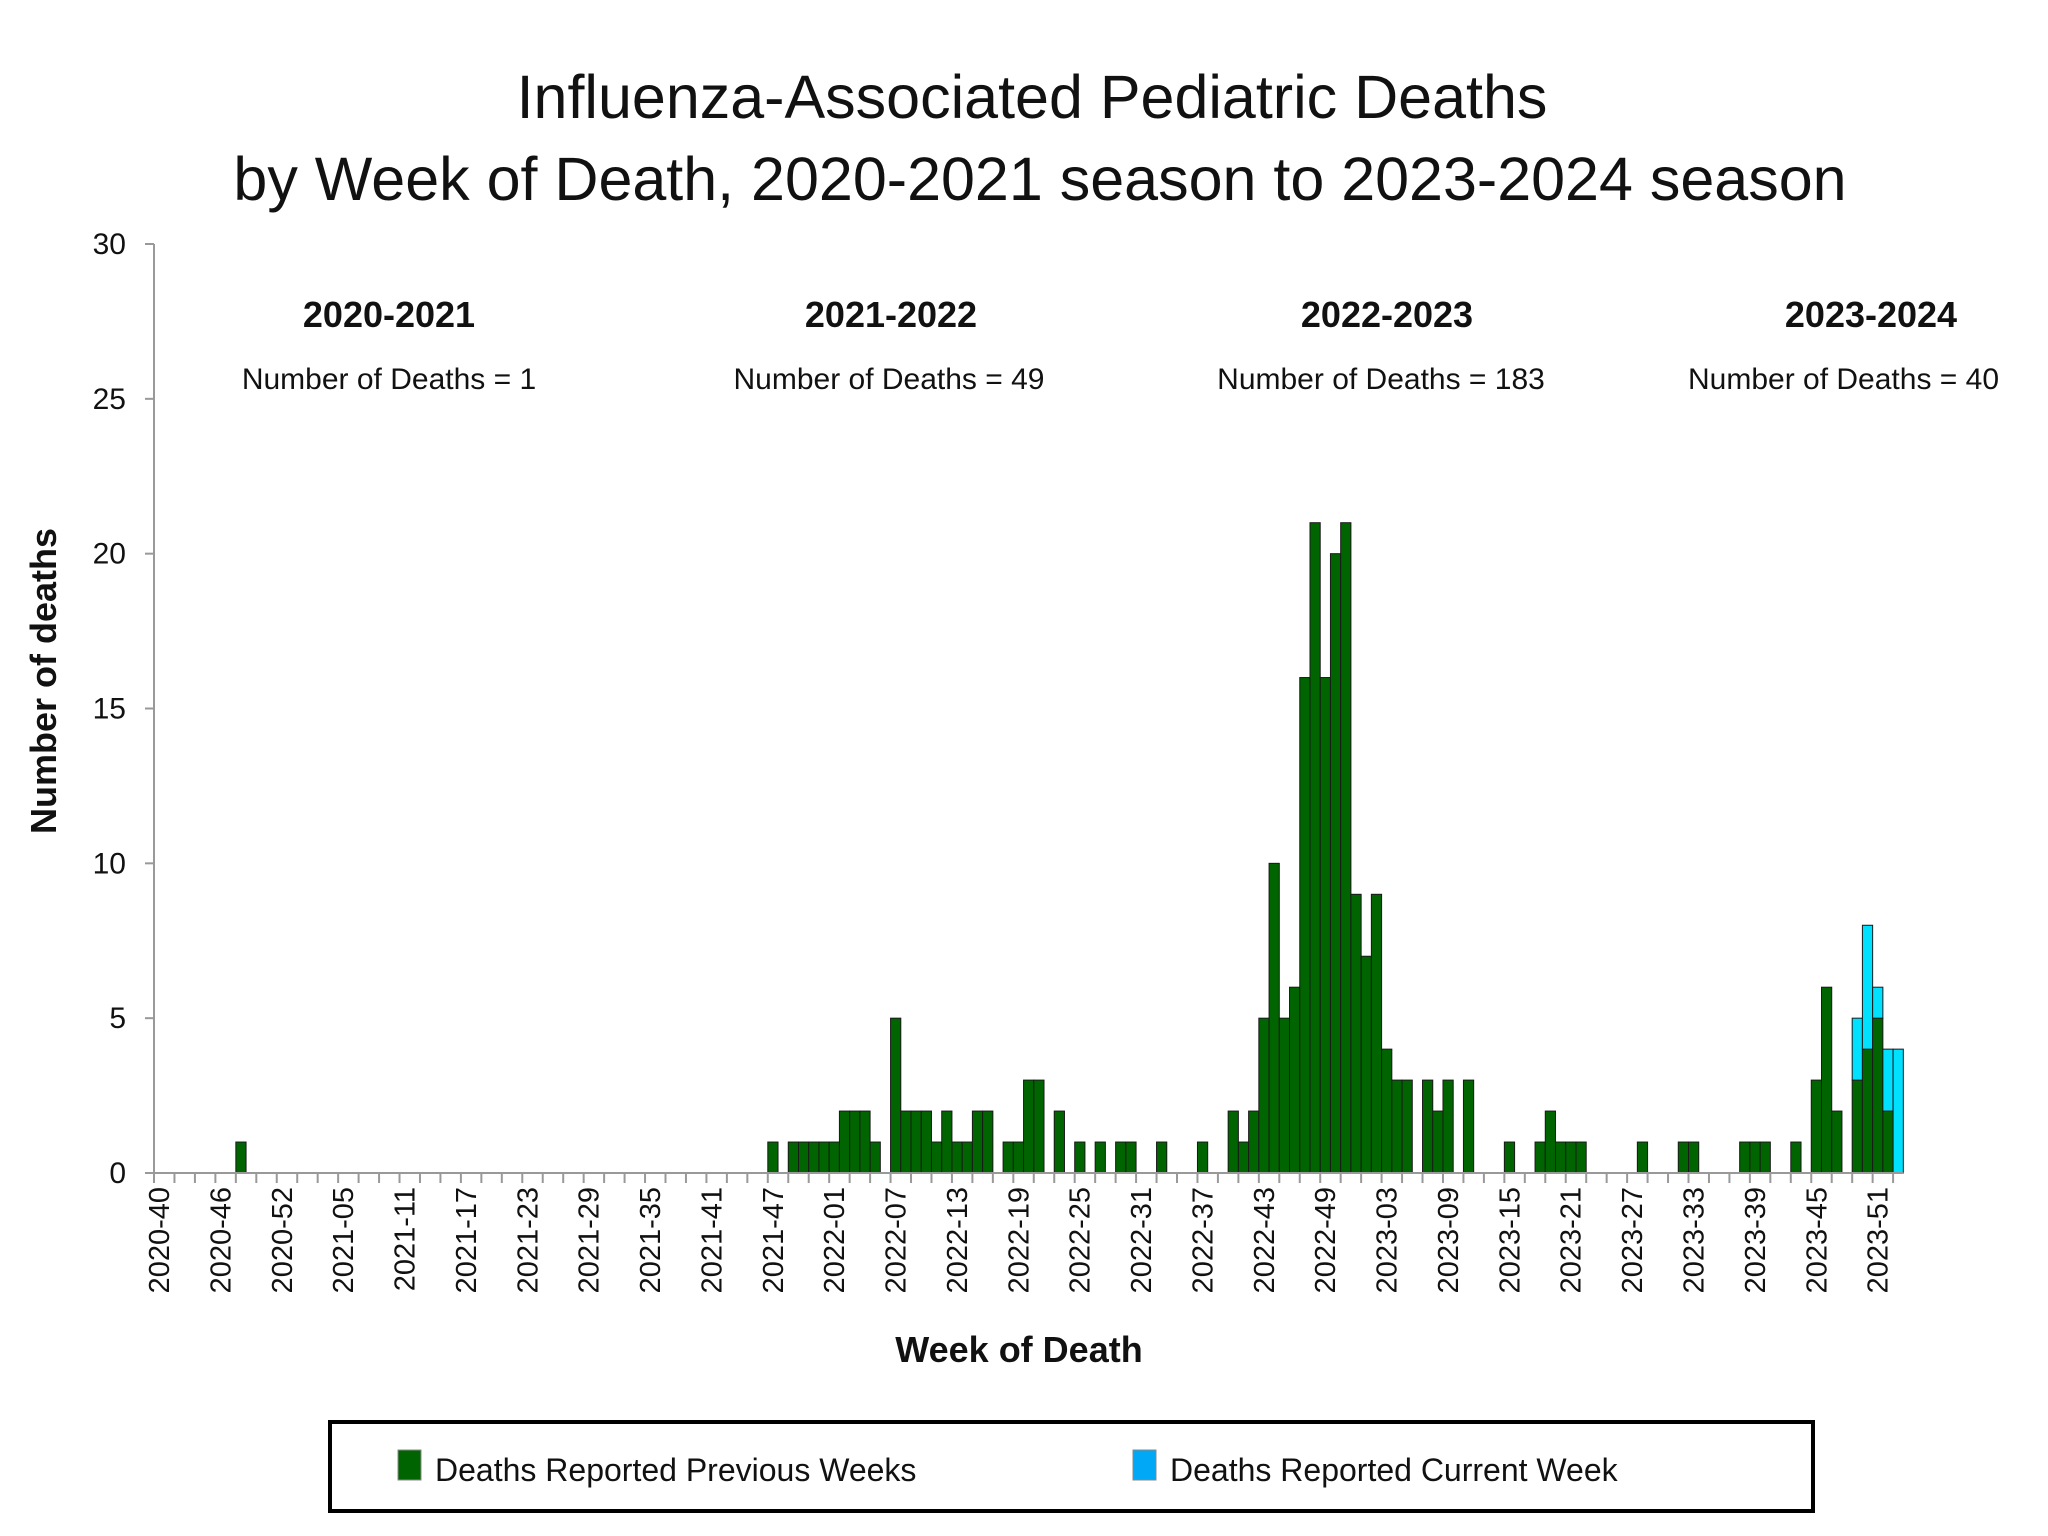  Describe the element at coordinates (389, 314) in the screenshot. I see `season-label: 2020-2021` at that location.